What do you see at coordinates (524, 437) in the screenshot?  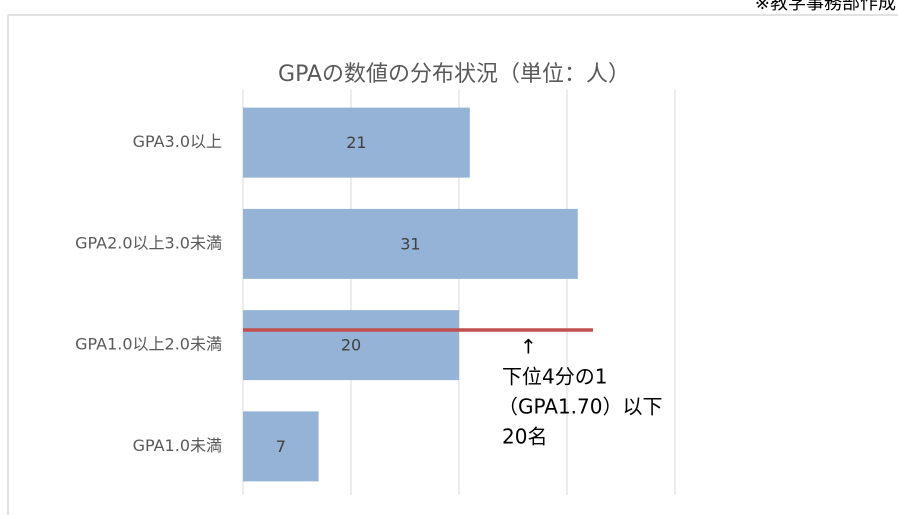 I see `annotation: 20名` at bounding box center [524, 437].